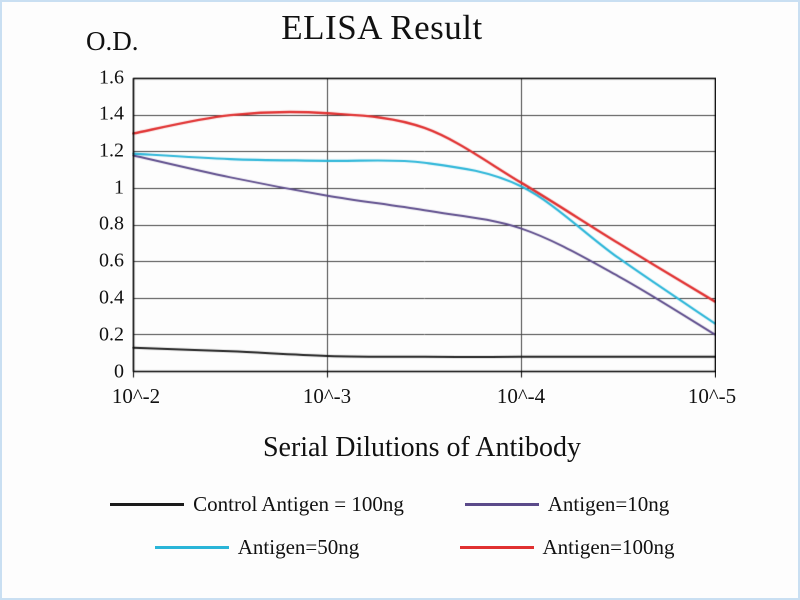 The image size is (800, 600). Describe the element at coordinates (608, 504) in the screenshot. I see `legend-label: Antigen=10ng` at that location.